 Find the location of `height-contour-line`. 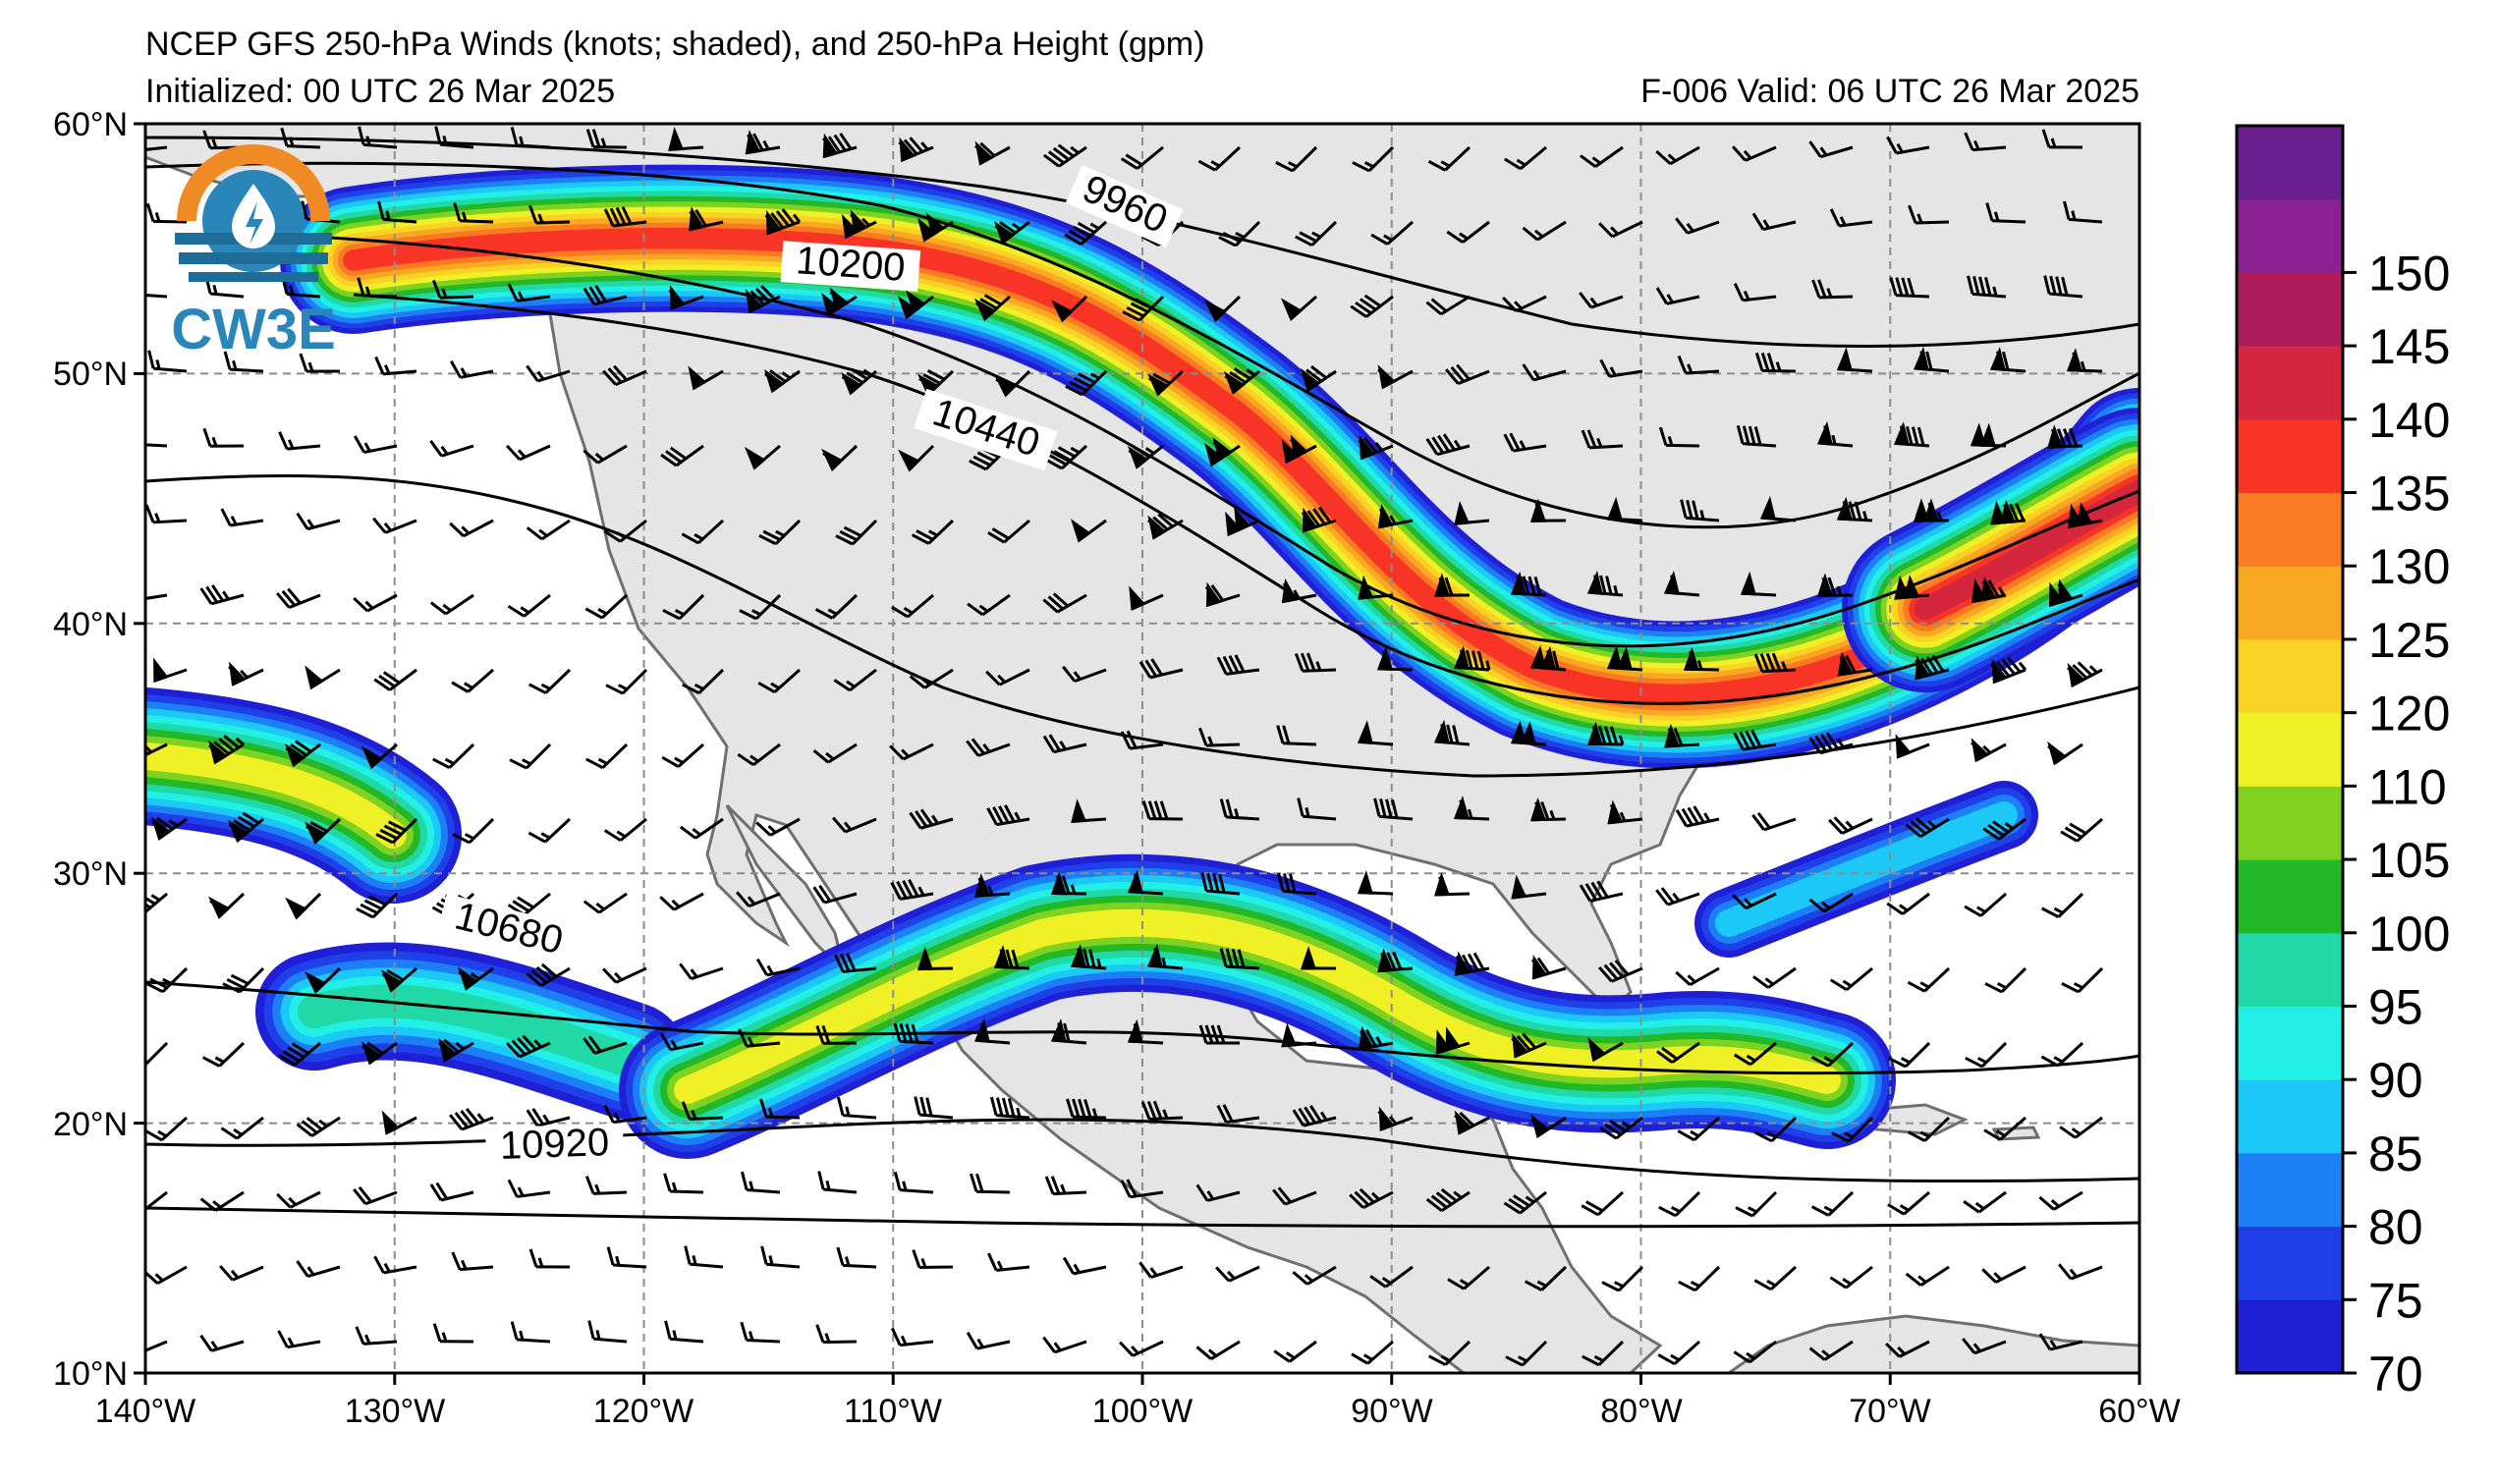

height-contour-line is located at coordinates (1142, 242).